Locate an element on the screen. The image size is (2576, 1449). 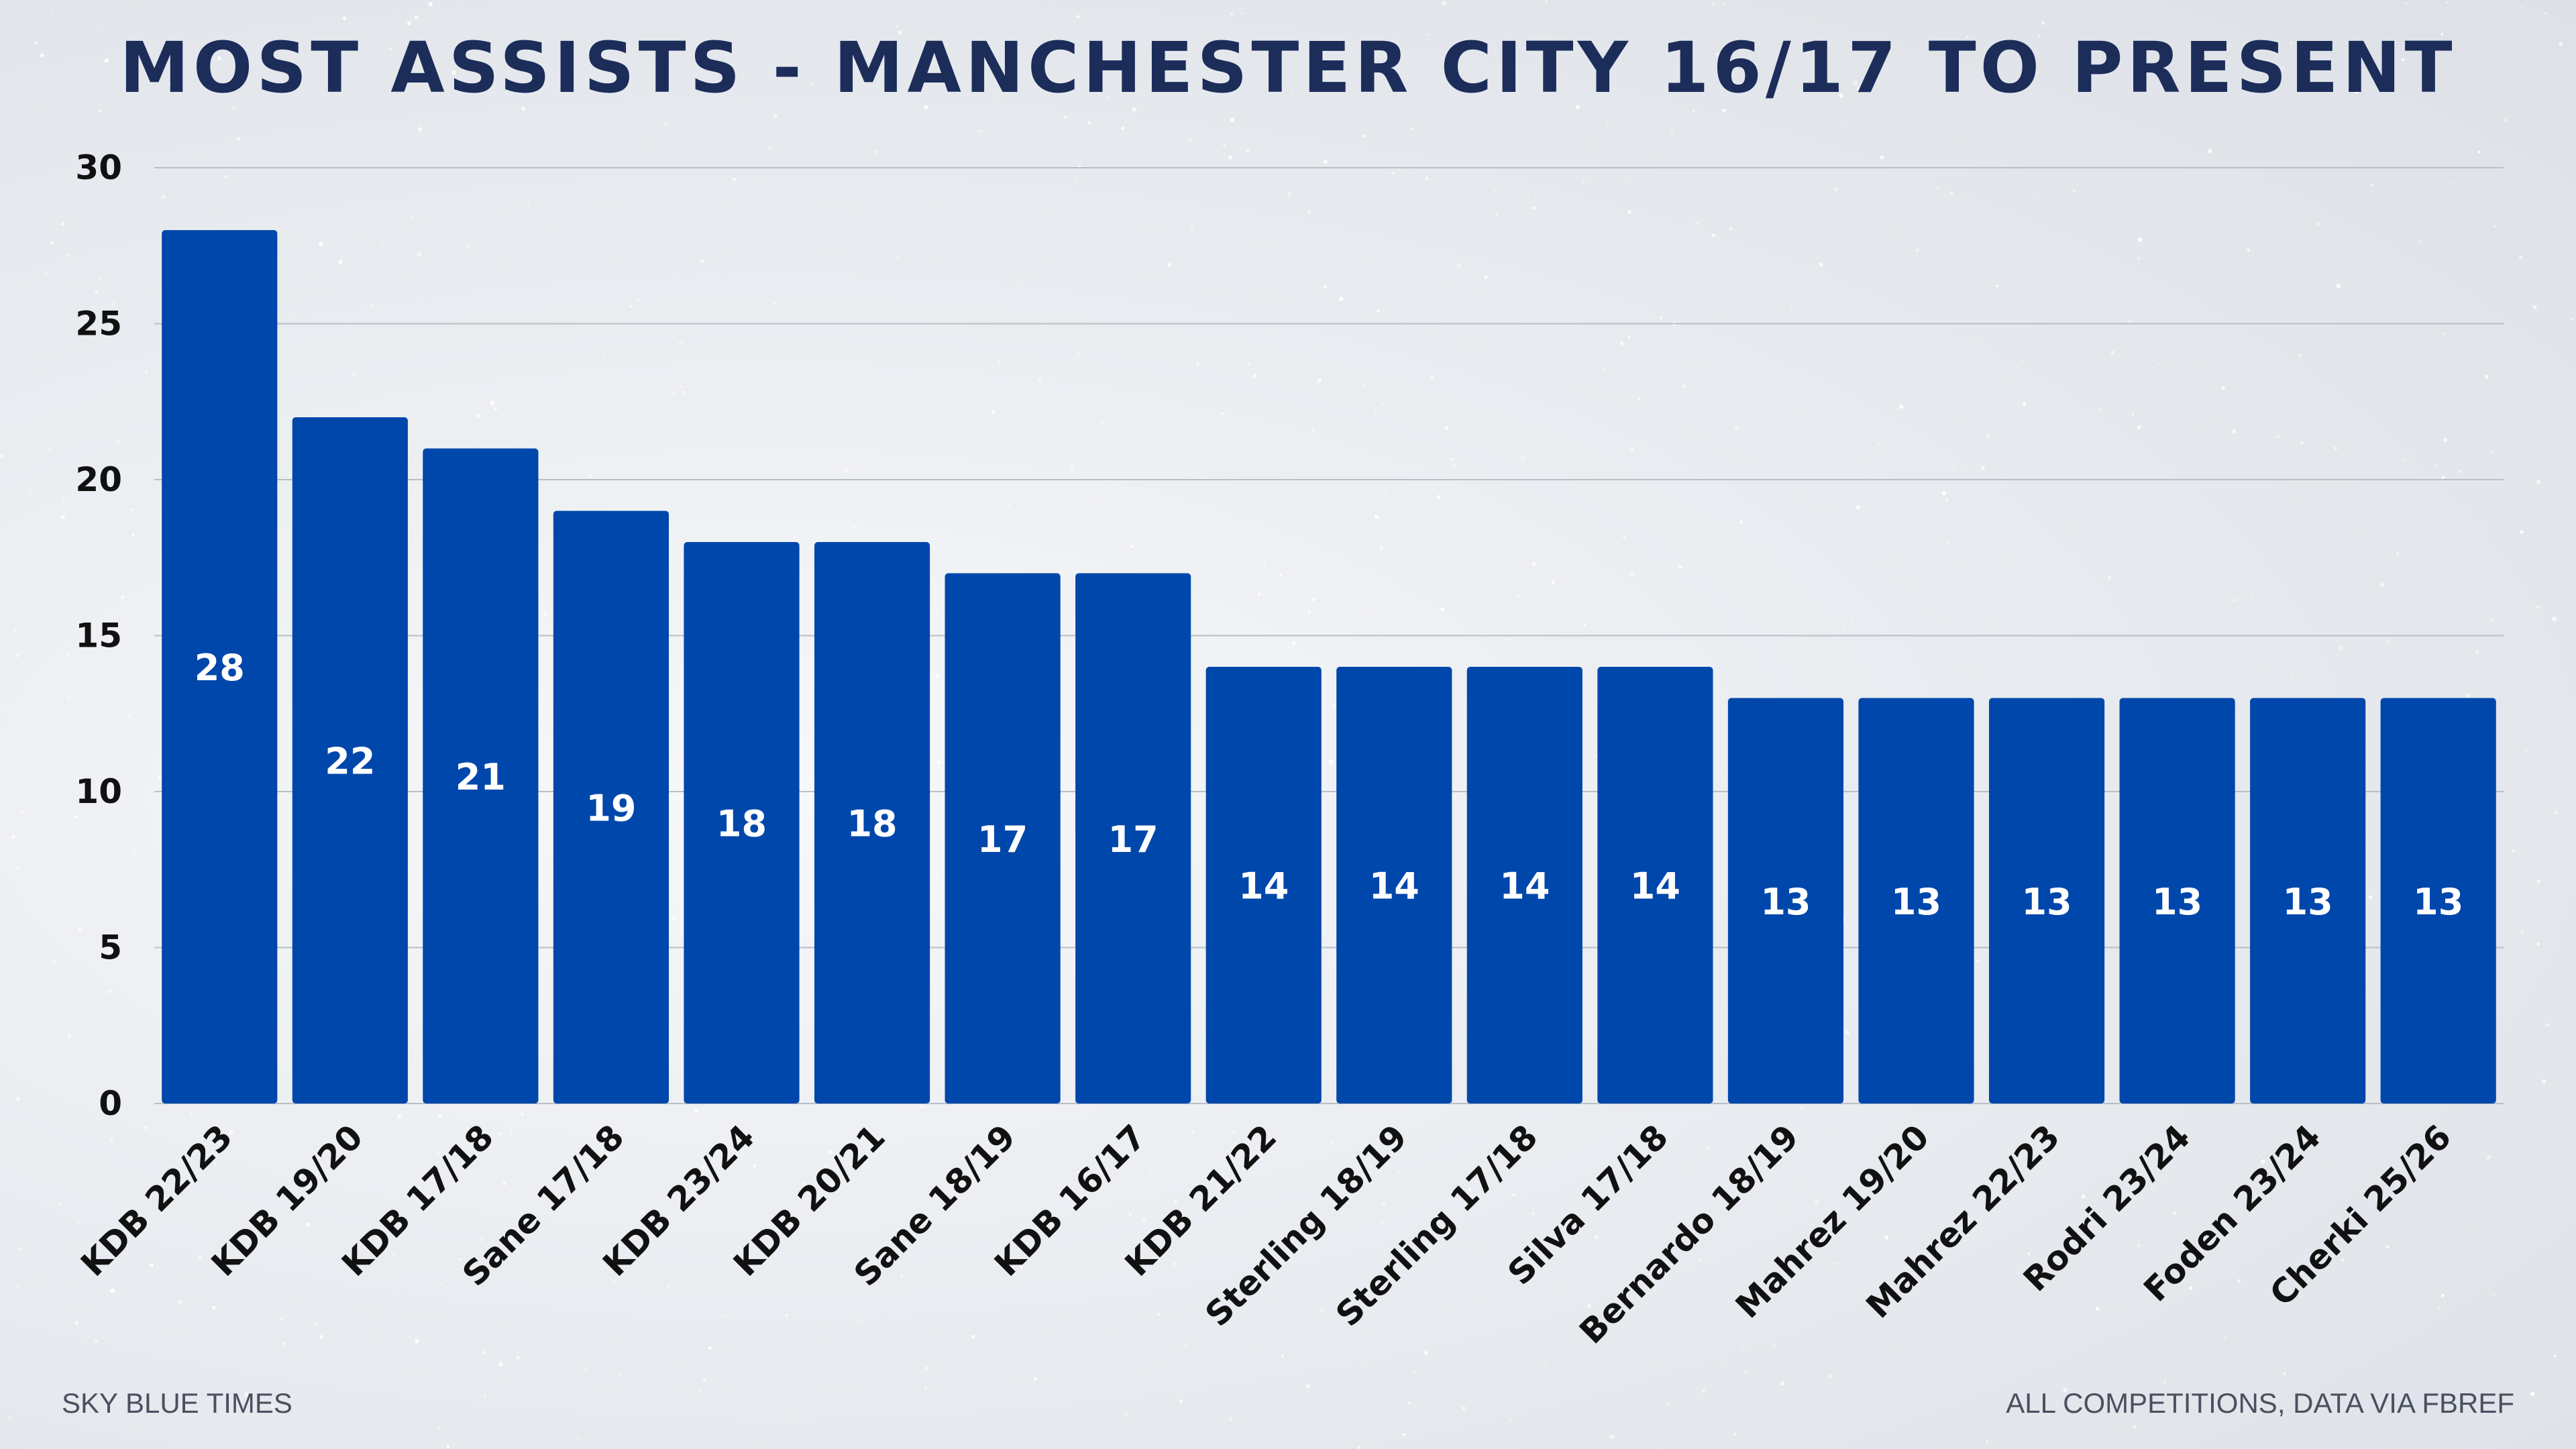
data-label: 13 is located at coordinates (2046, 902).